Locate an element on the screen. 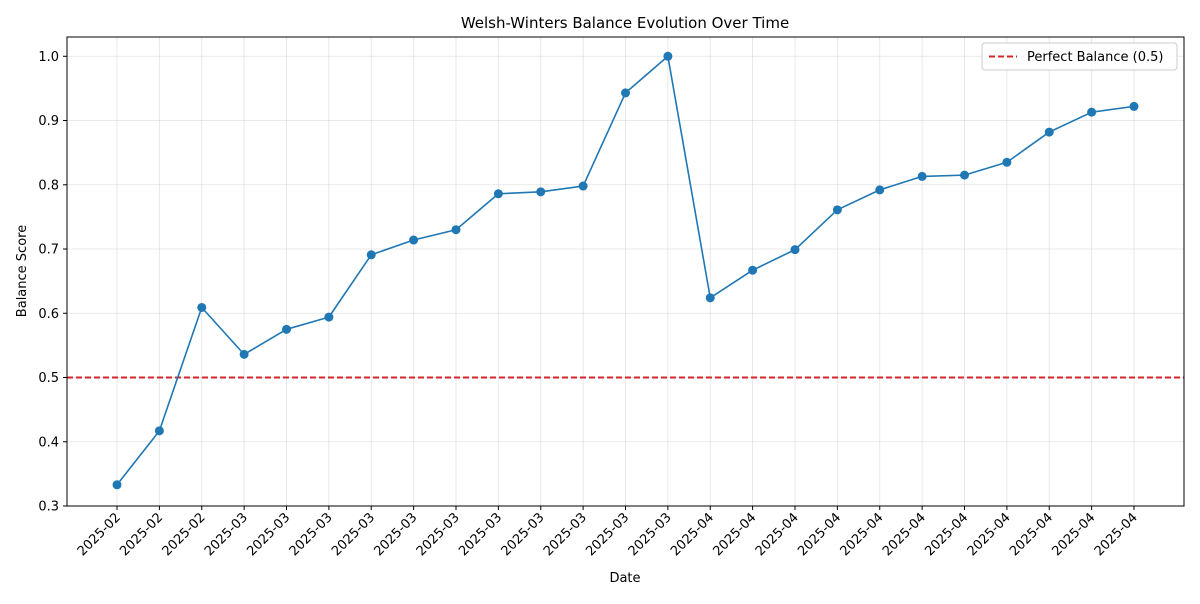 This screenshot has height=604, width=1200. y-tick-label: 0.4 is located at coordinates (48, 442).